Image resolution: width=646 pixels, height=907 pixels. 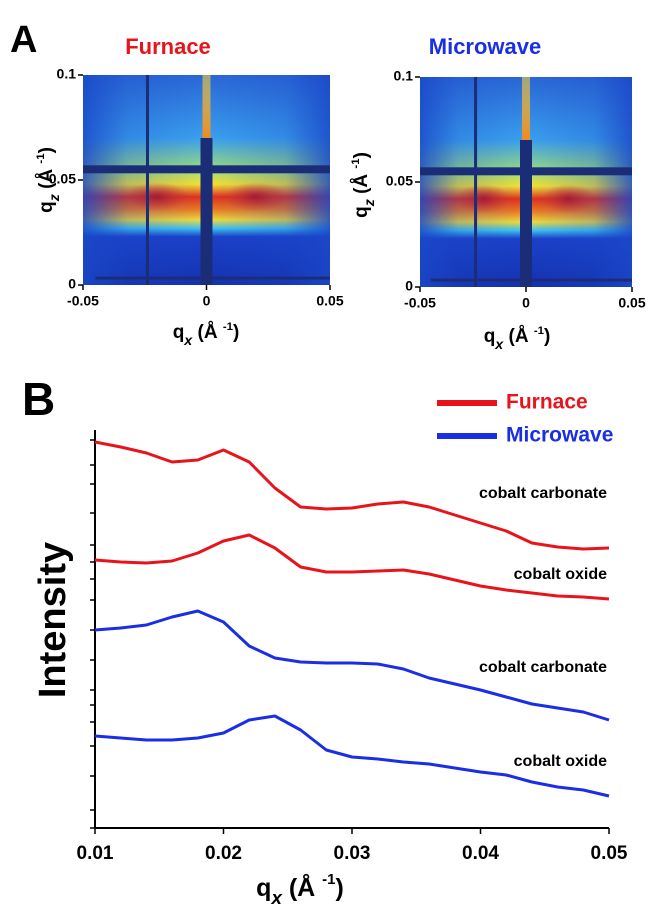 What do you see at coordinates (23, 40) in the screenshot?
I see `panel-label: A` at bounding box center [23, 40].